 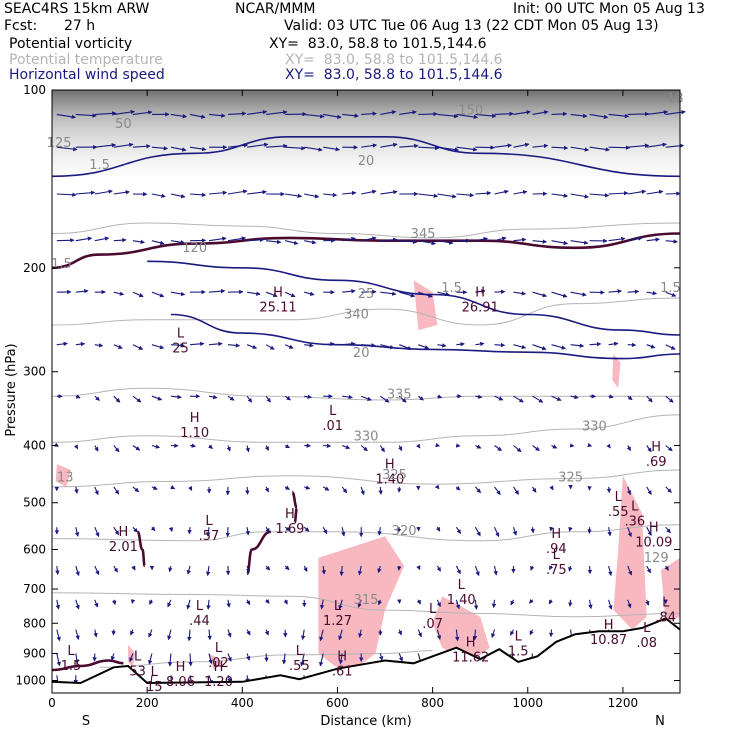 What do you see at coordinates (277, 308) in the screenshot?
I see `extremum-value: 25.11` at bounding box center [277, 308].